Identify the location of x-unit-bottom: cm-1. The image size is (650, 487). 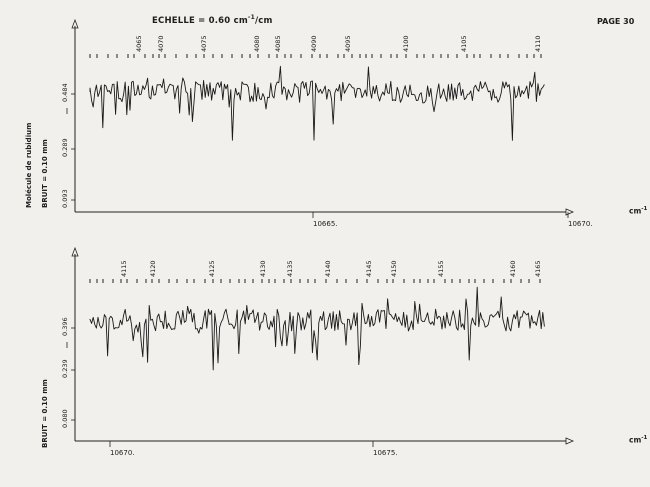
(638, 440).